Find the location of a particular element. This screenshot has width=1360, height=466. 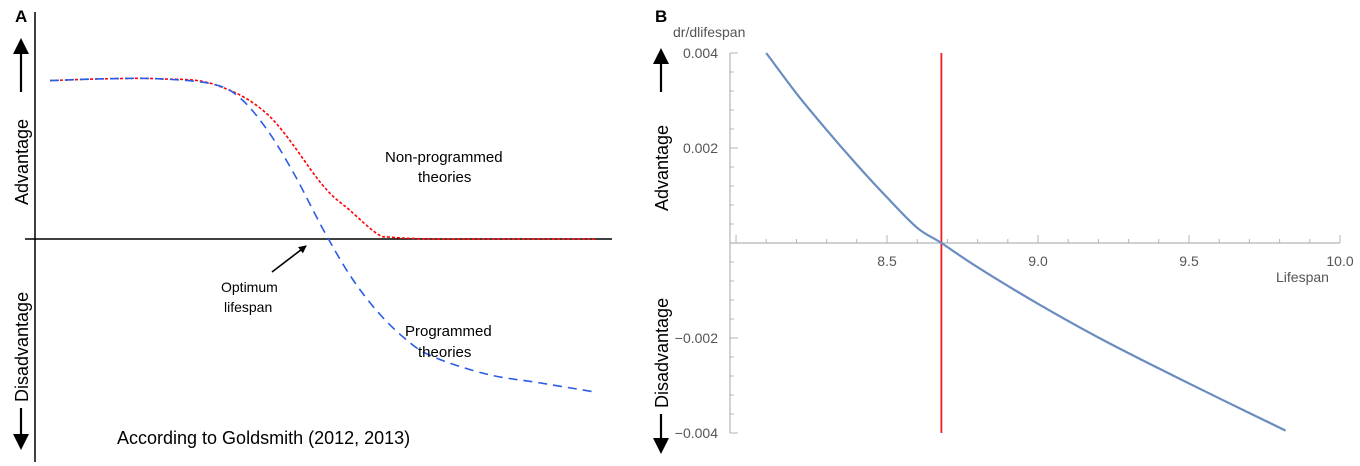

non-programmed-label-line2: theories is located at coordinates (444, 177).